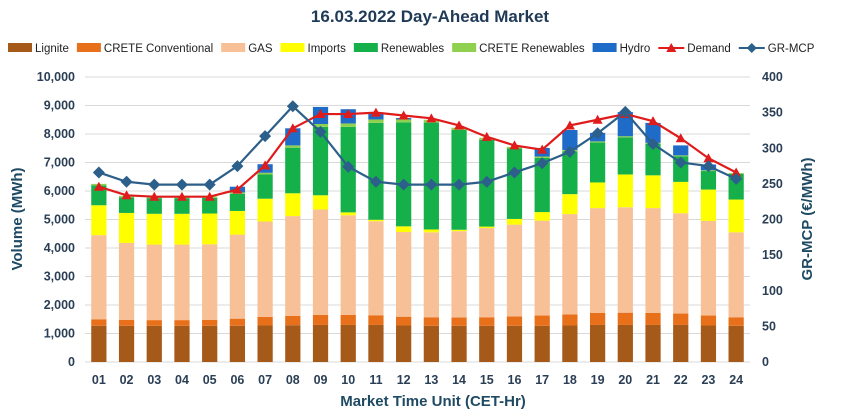 The height and width of the screenshot is (412, 860). Describe the element at coordinates (265, 380) in the screenshot. I see `x-tick-label: 07` at that location.